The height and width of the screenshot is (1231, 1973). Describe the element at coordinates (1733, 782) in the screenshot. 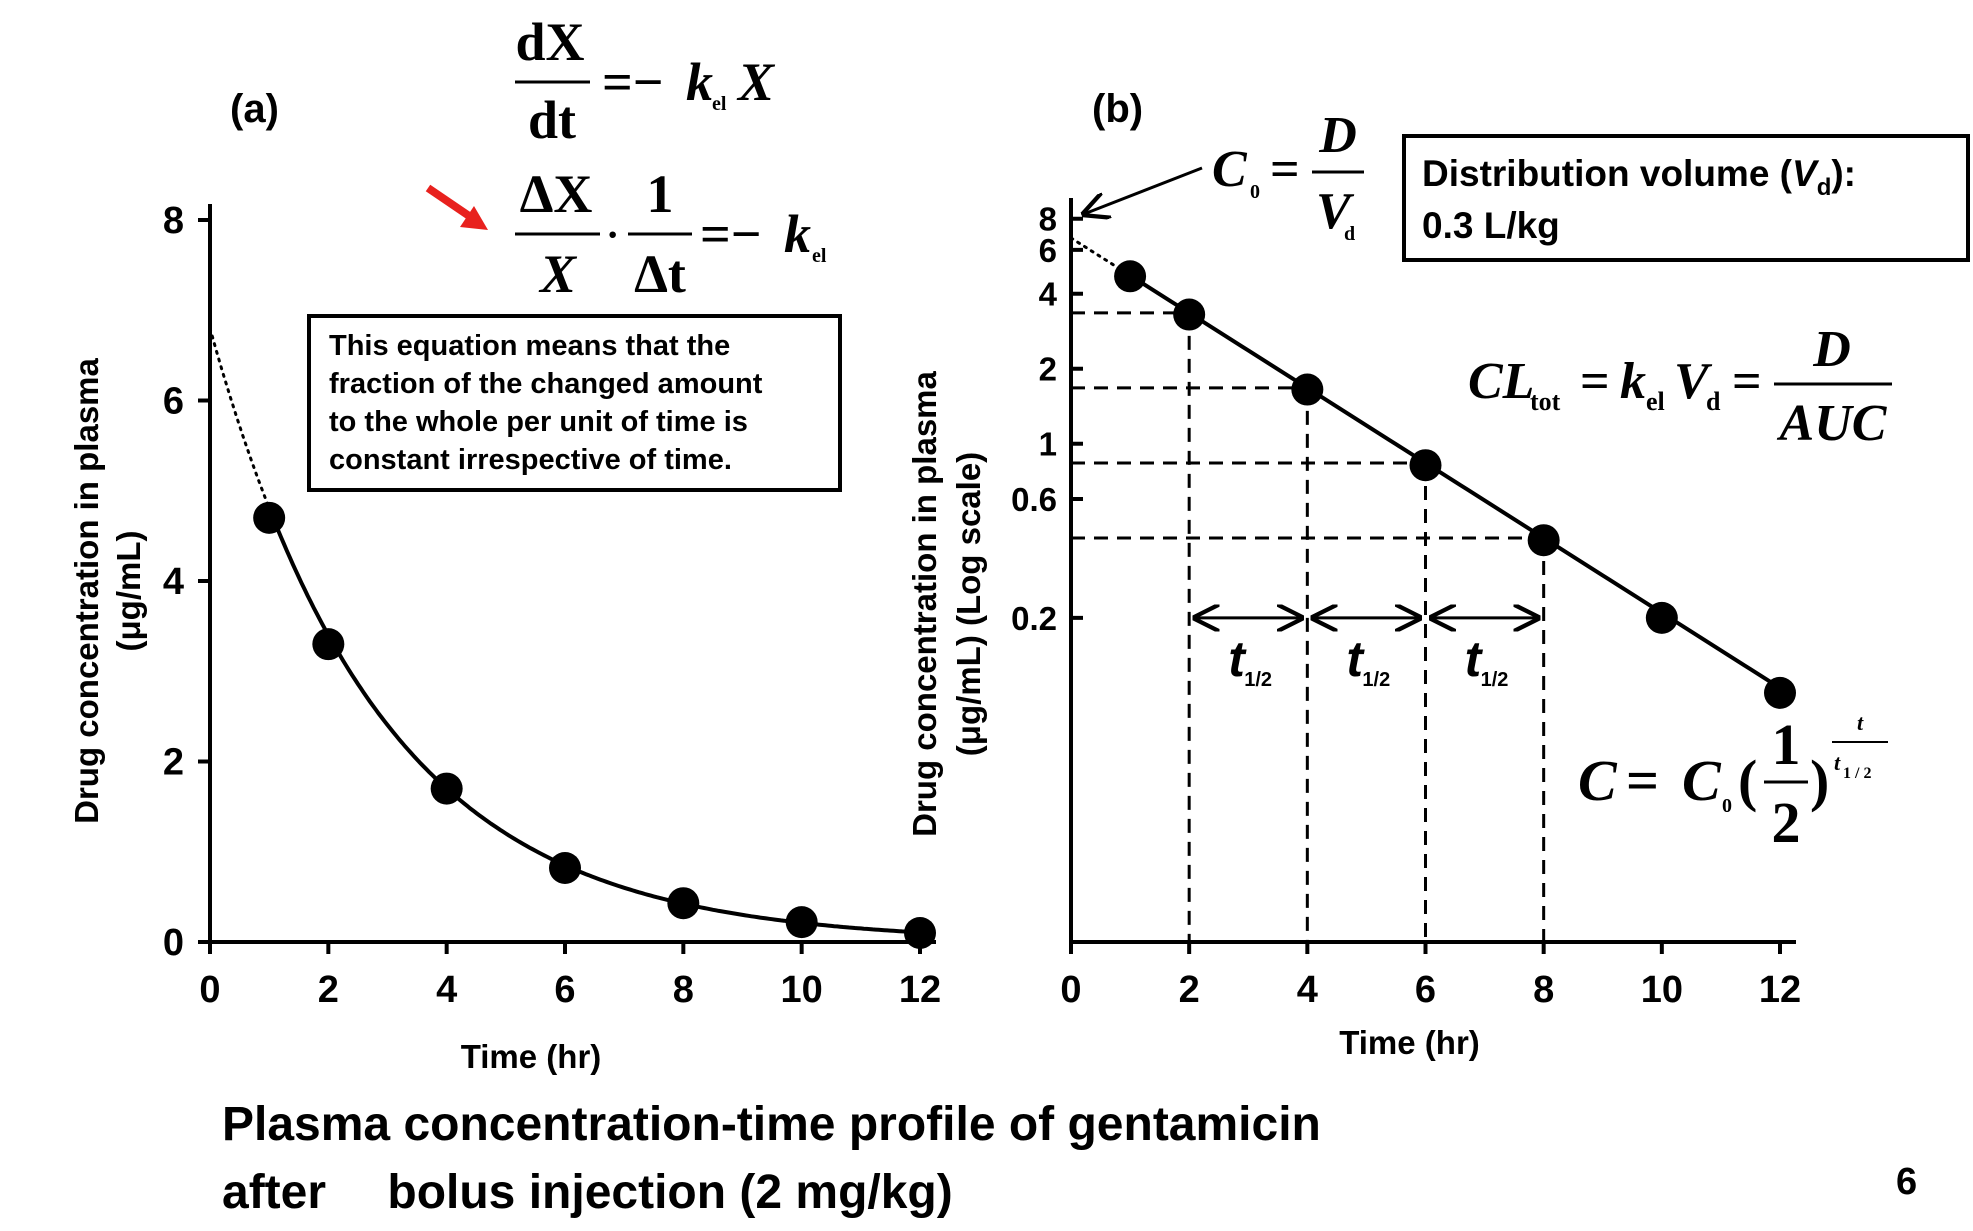

I see `concentration-equation: C = C 0 ( 1 2 ) t t 1 / 2` at that location.